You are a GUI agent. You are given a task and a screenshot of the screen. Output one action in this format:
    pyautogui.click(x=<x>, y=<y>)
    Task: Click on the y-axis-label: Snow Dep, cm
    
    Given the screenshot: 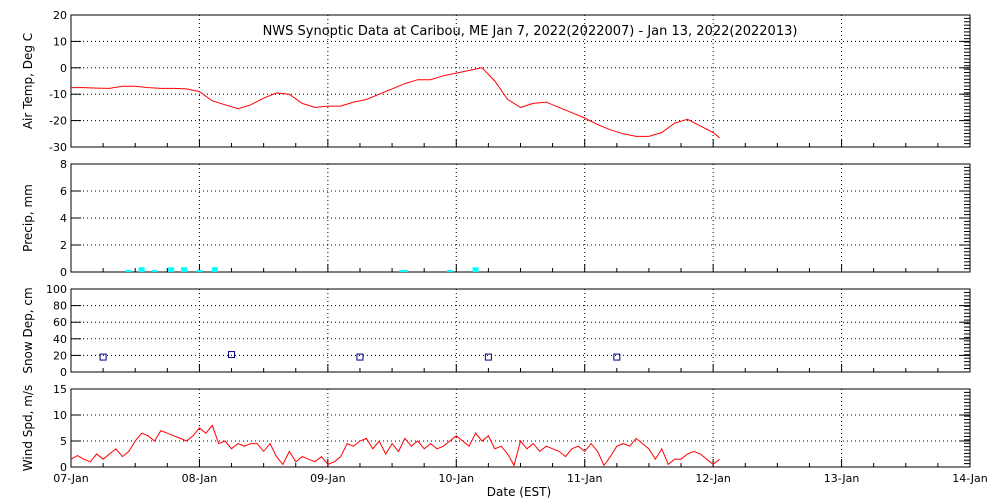 What is the action you would take?
    pyautogui.click(x=28, y=330)
    